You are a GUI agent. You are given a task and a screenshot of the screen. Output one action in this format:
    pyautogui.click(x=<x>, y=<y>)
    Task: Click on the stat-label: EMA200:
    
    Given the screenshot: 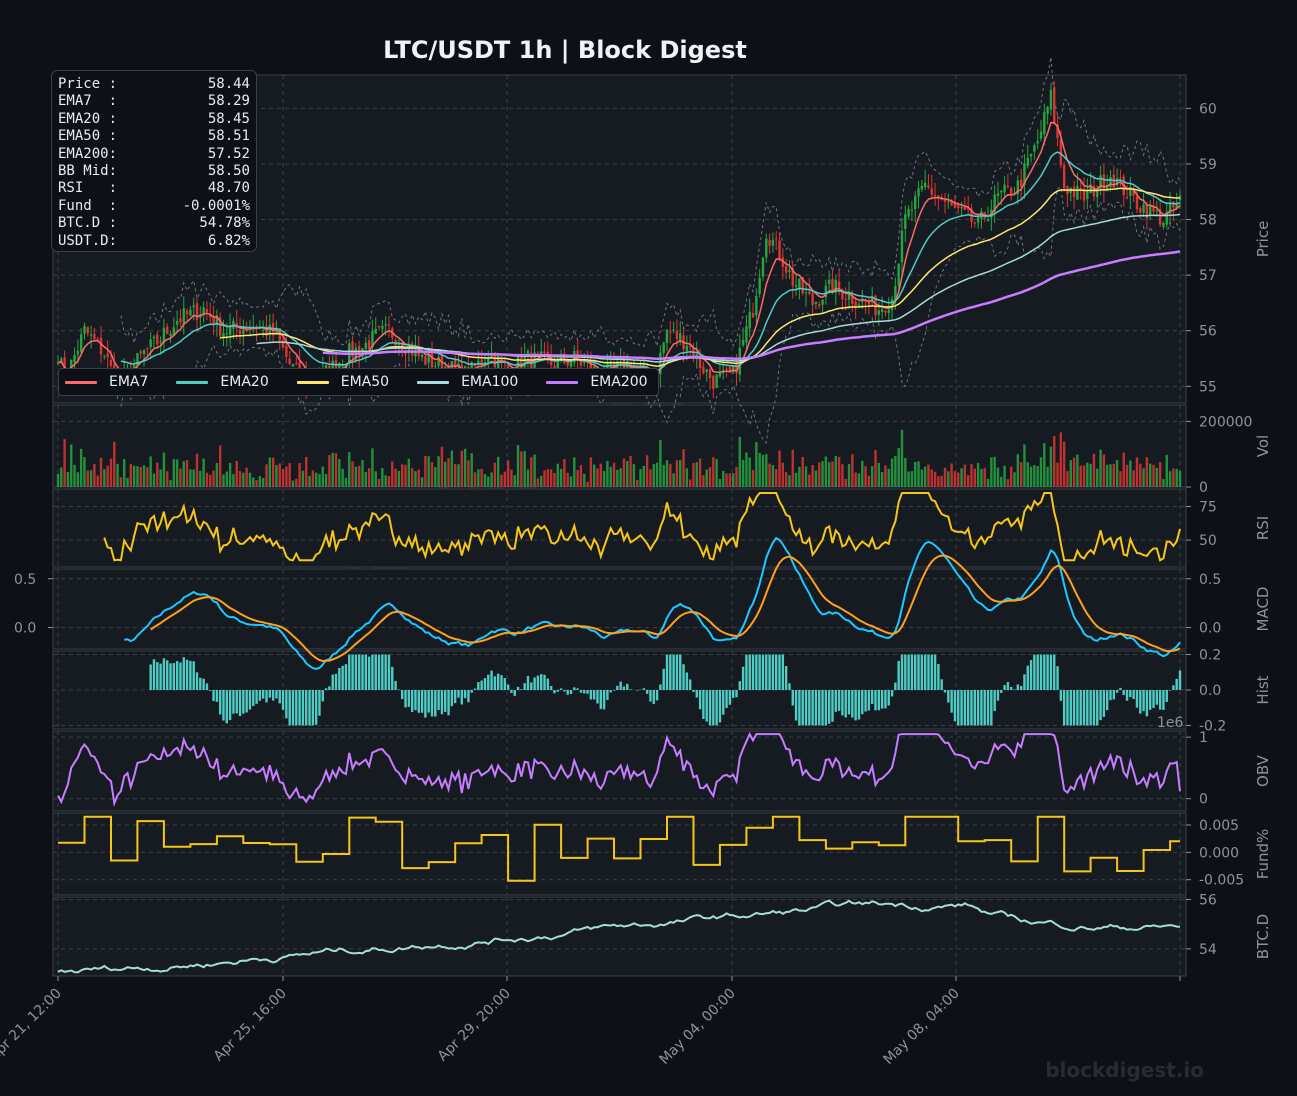 What is the action you would take?
    pyautogui.click(x=88, y=153)
    